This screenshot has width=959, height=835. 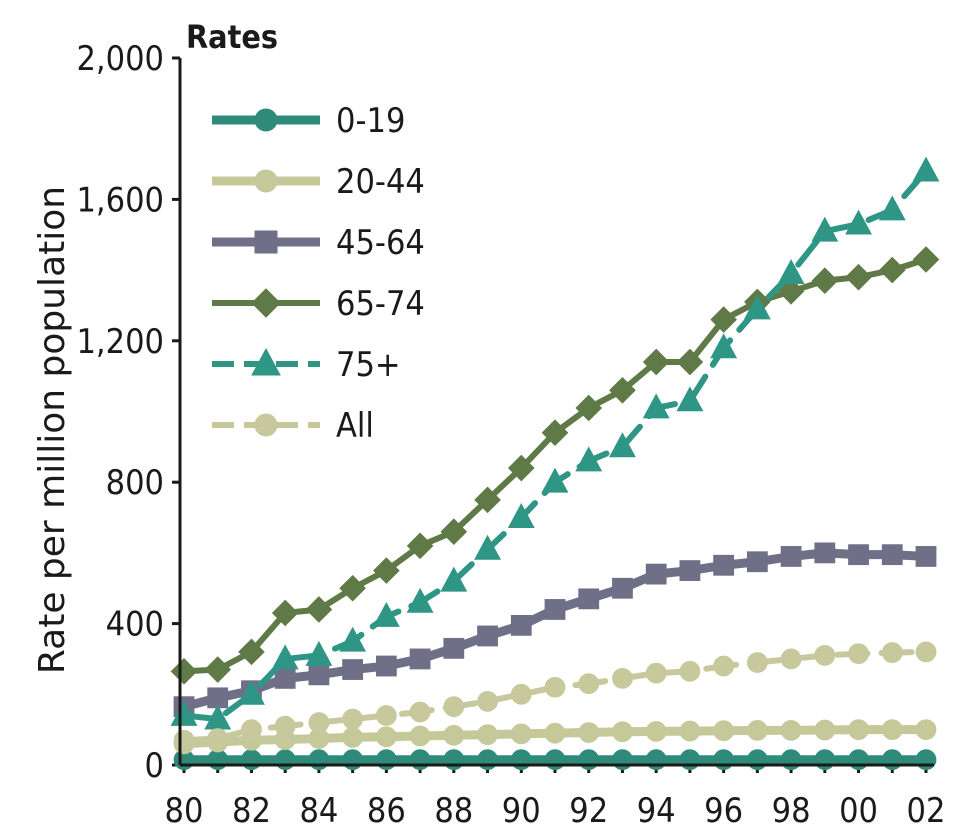 I want to click on series-all, so click(x=555, y=696).